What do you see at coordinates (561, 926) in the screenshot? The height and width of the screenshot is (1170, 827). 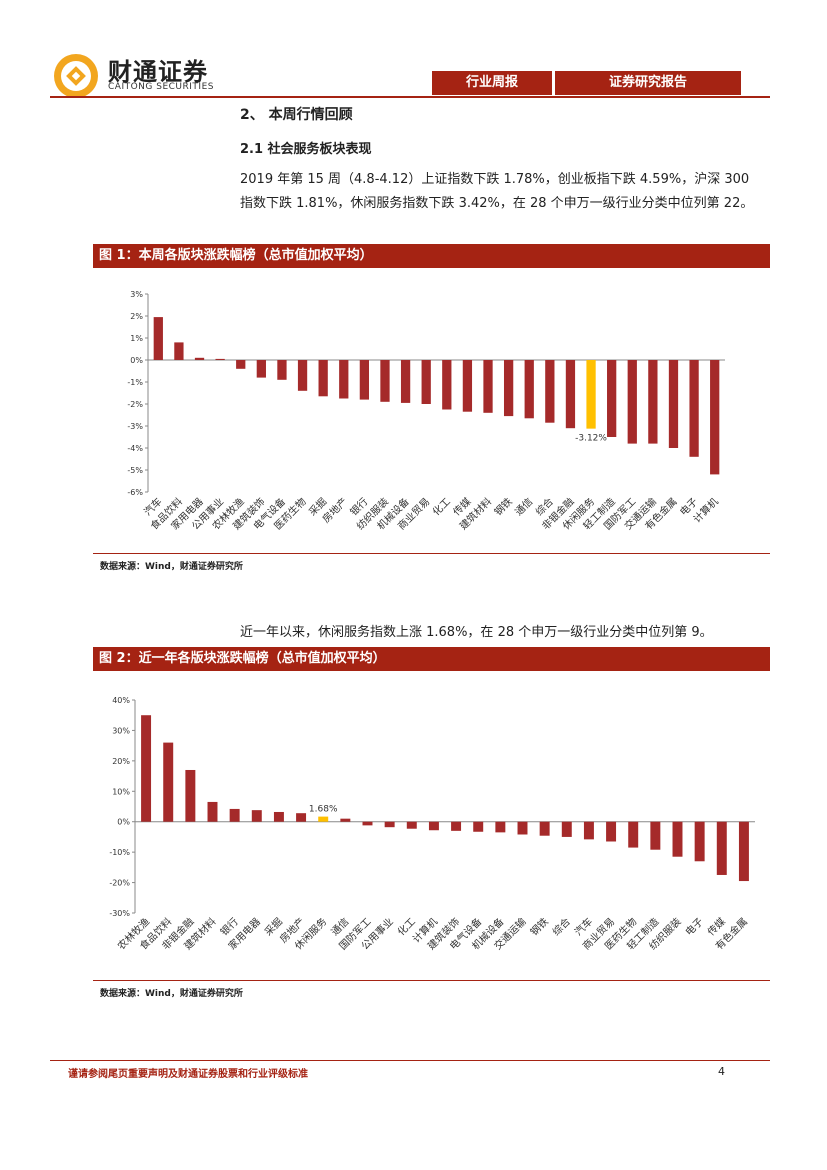 I see `x-category-label: 综合` at bounding box center [561, 926].